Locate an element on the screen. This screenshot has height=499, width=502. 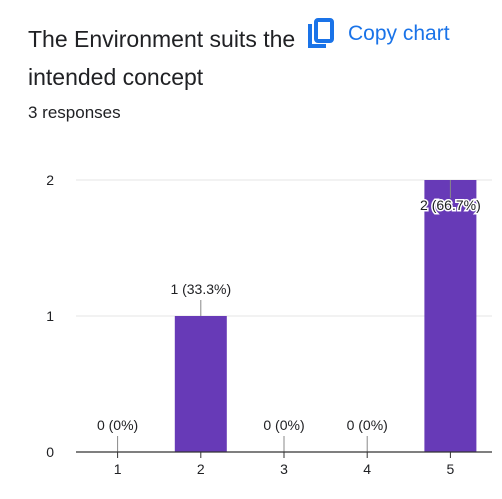
copy-chart-button: Copy chart is located at coordinates (378, 34).